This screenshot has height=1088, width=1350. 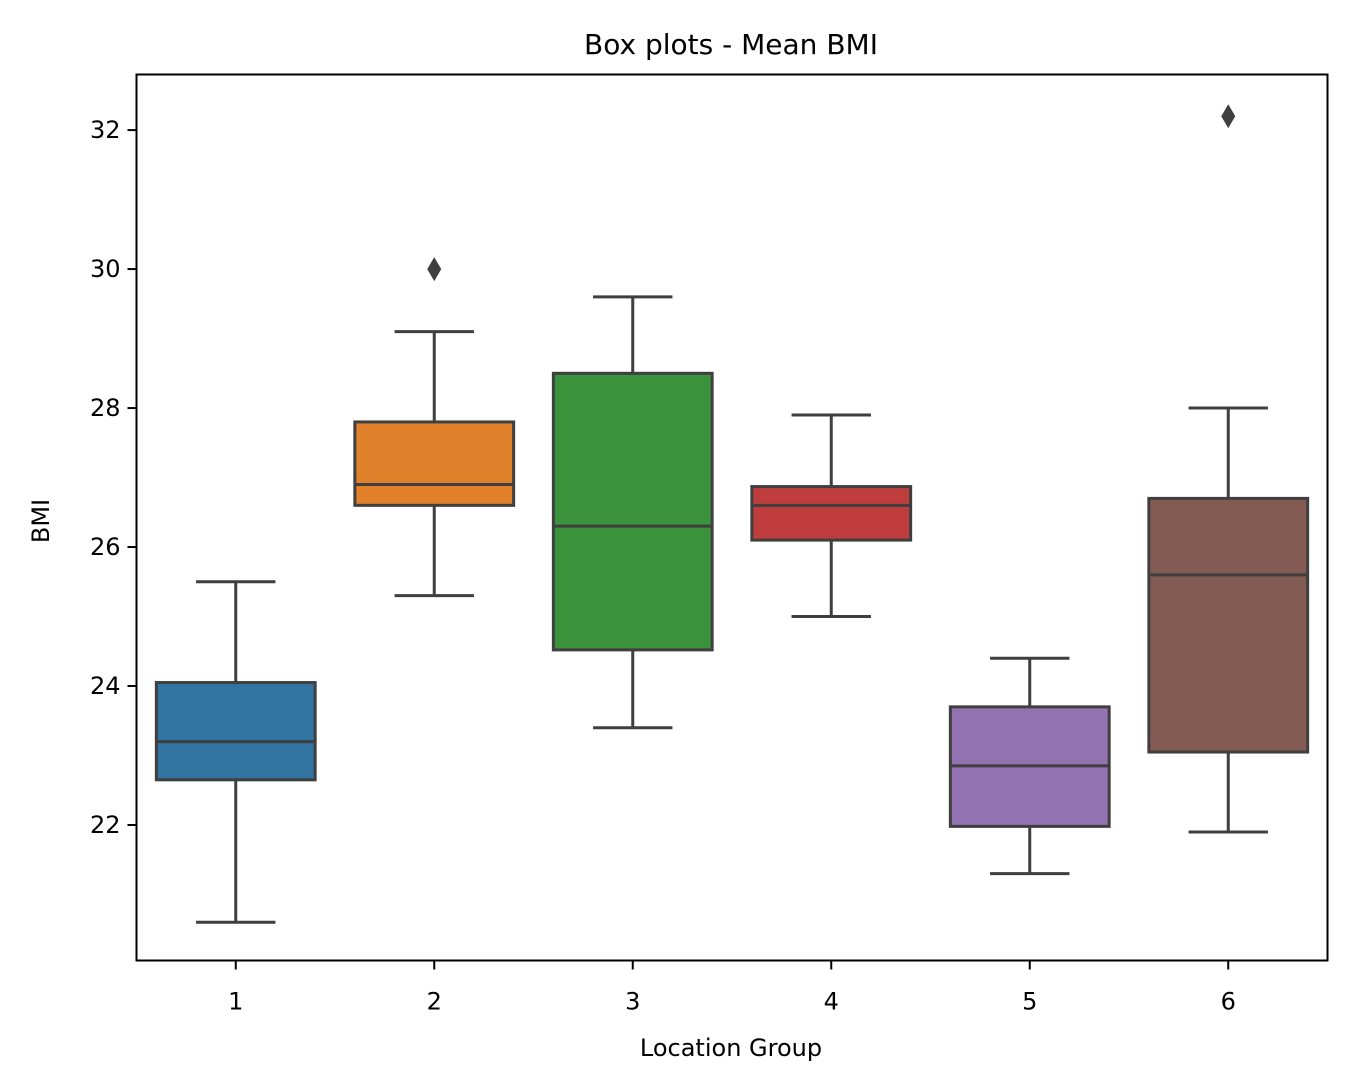 I want to click on x-tick-label: 6, so click(x=1228, y=1002).